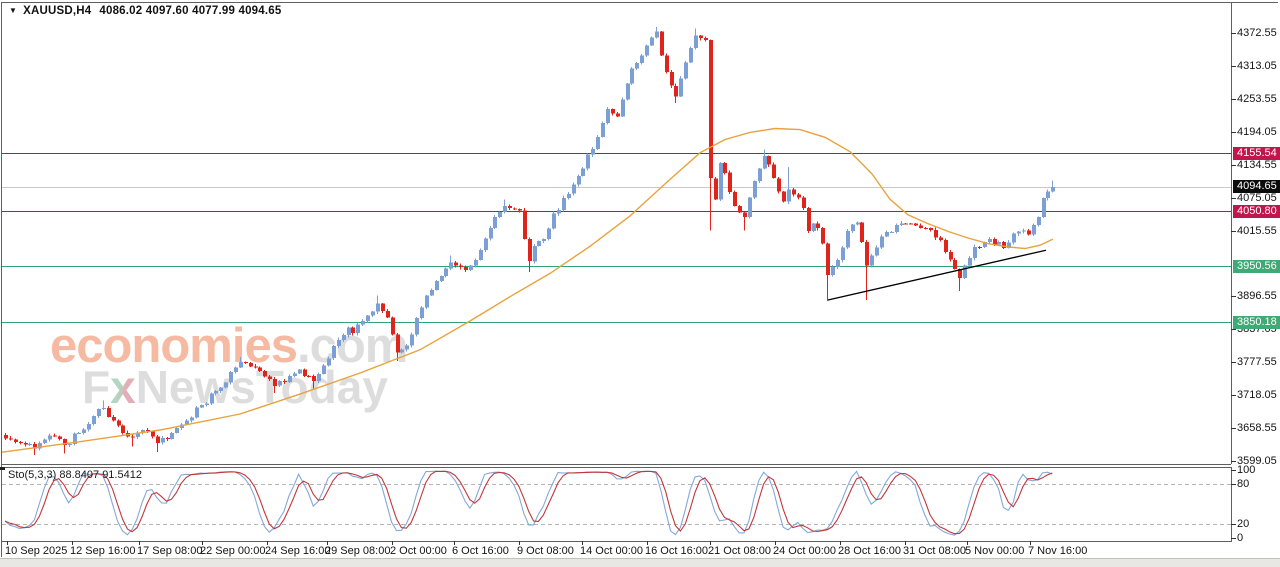 This screenshot has height=567, width=1280. I want to click on watermark-brand-line: economies.com, so click(229, 346).